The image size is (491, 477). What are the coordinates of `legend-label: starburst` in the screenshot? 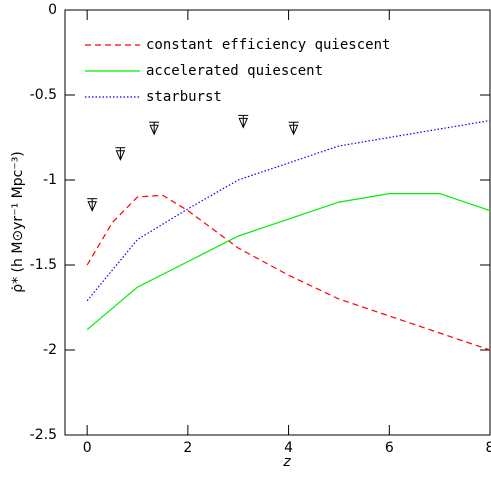 It's located at (184, 97).